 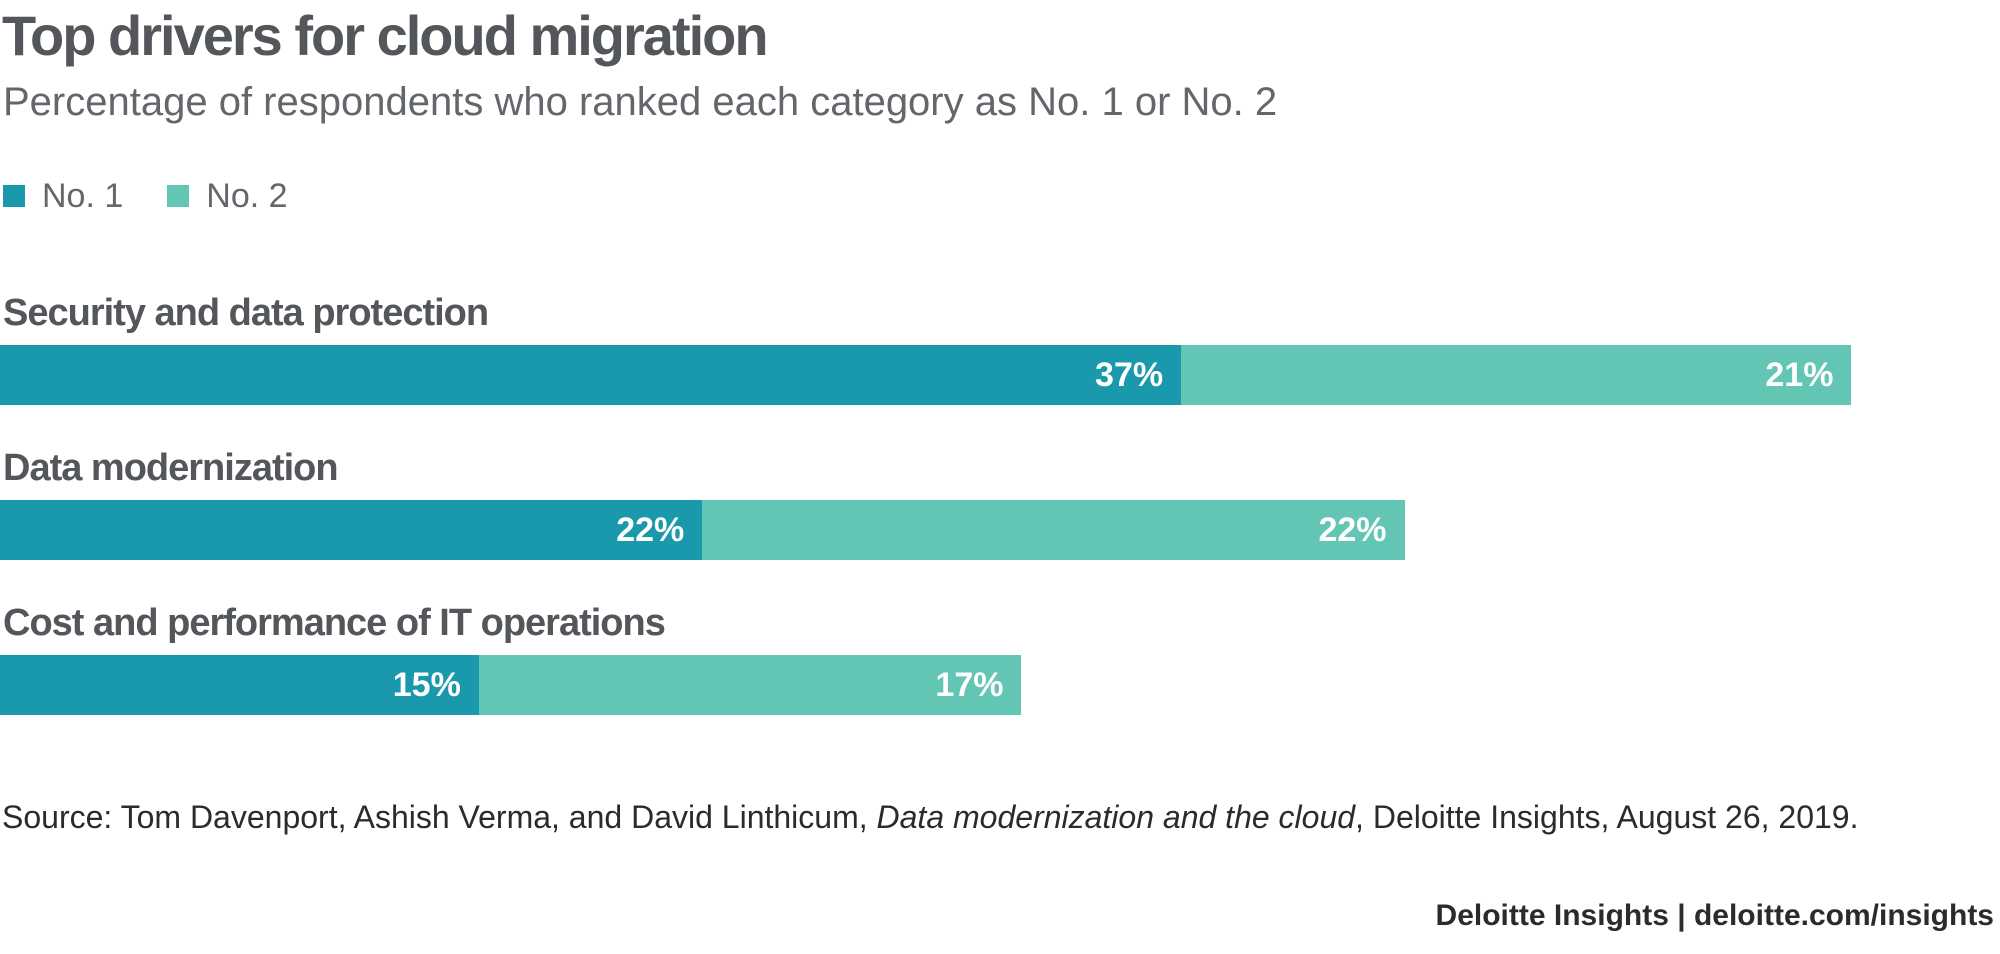 I want to click on legend-swatch-no2, so click(x=178, y=196).